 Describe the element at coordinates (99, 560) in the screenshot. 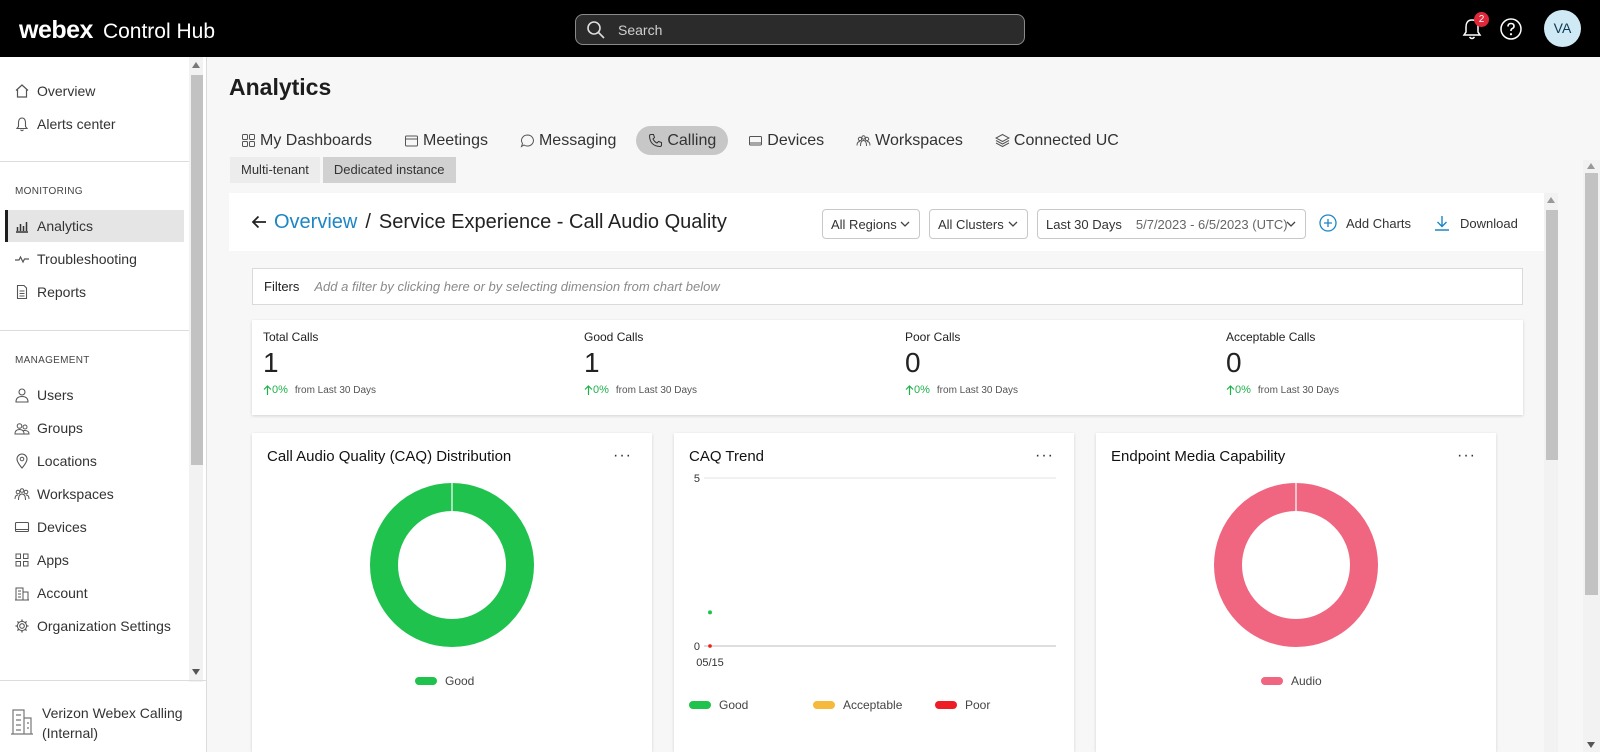

I see `sidebar-item-apps: Apps` at that location.